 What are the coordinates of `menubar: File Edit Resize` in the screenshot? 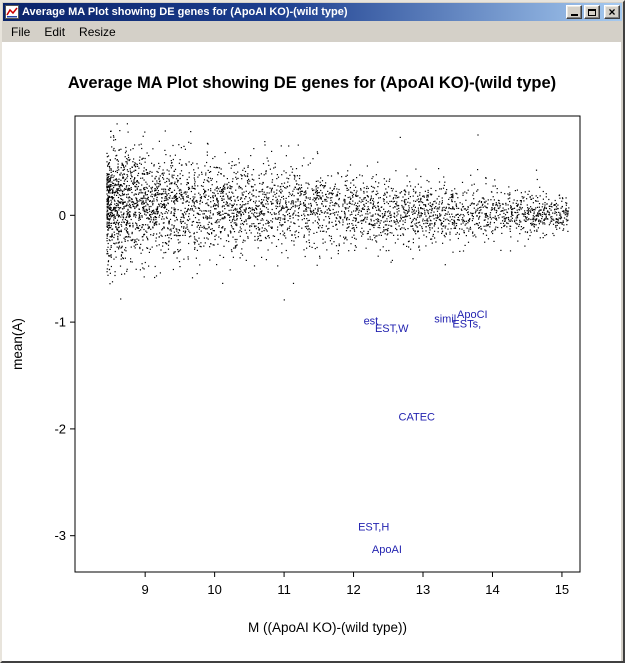 It's located at (312, 32).